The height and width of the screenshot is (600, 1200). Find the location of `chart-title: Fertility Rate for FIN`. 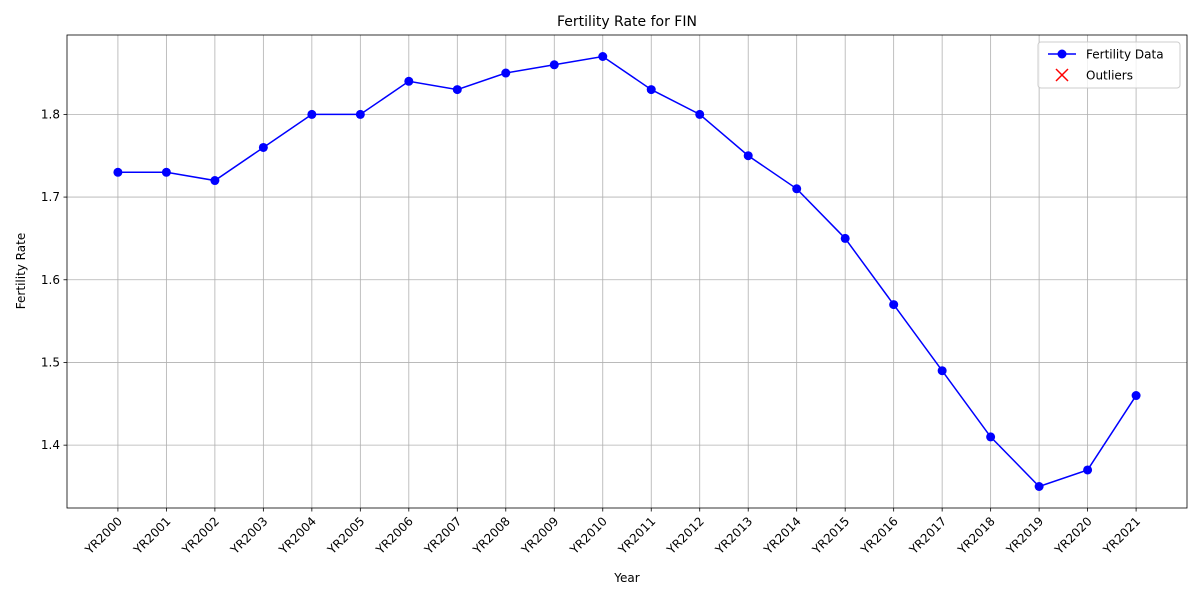

chart-title: Fertility Rate for FIN is located at coordinates (627, 22).